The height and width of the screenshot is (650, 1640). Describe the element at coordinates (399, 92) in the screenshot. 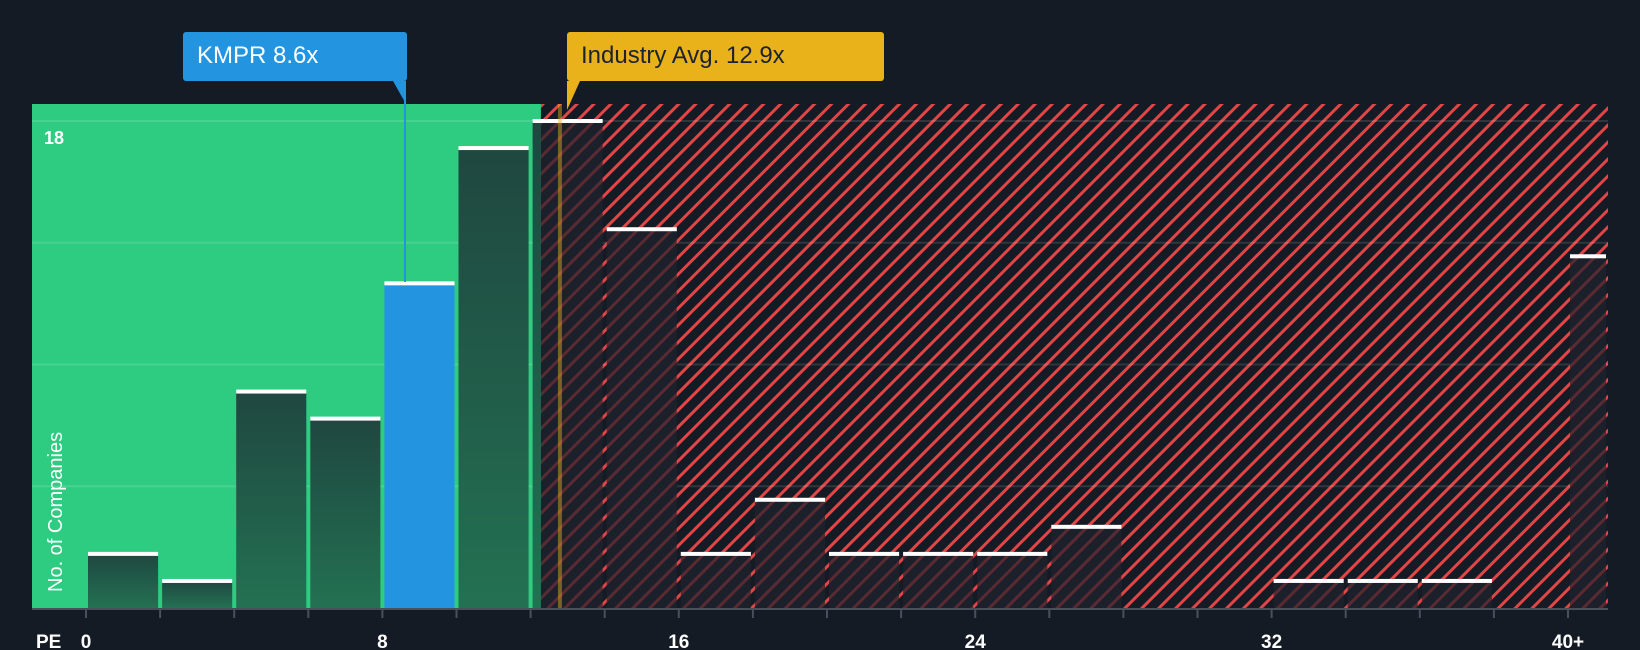

I see `company-callout-pointer` at that location.